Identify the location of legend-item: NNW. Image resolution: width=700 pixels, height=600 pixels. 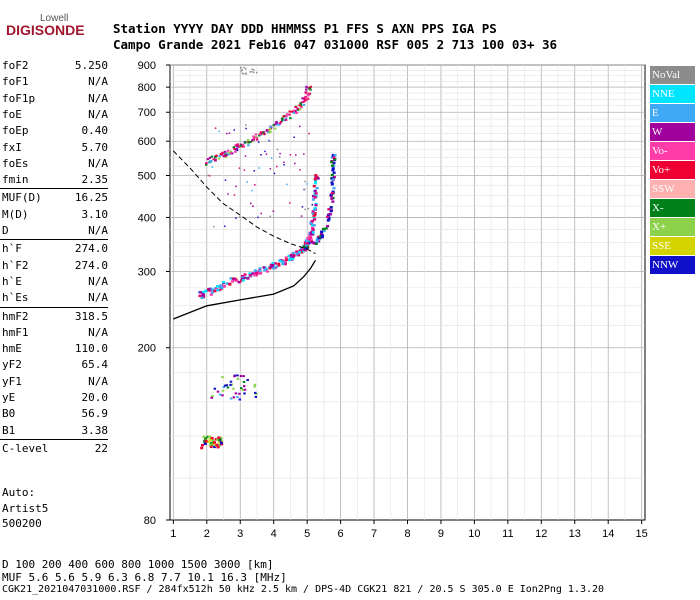
(672, 265).